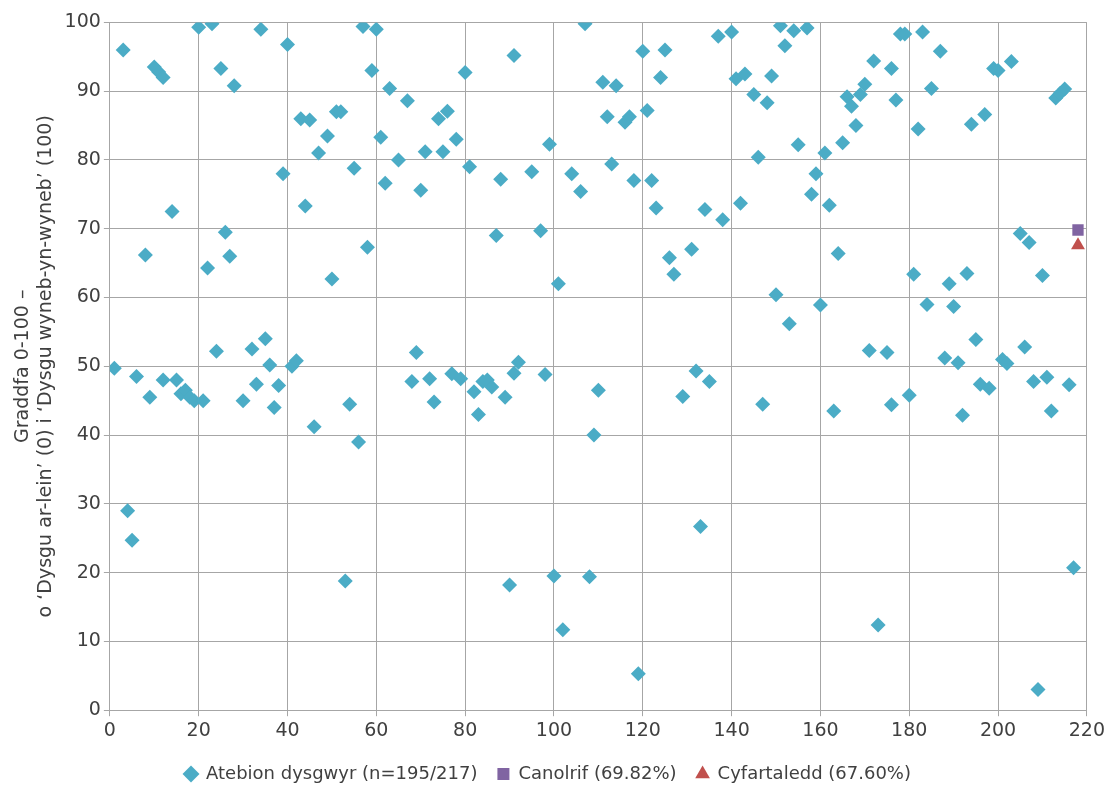  Describe the element at coordinates (88, 639) in the screenshot. I see `y-tick-label: 10` at that location.